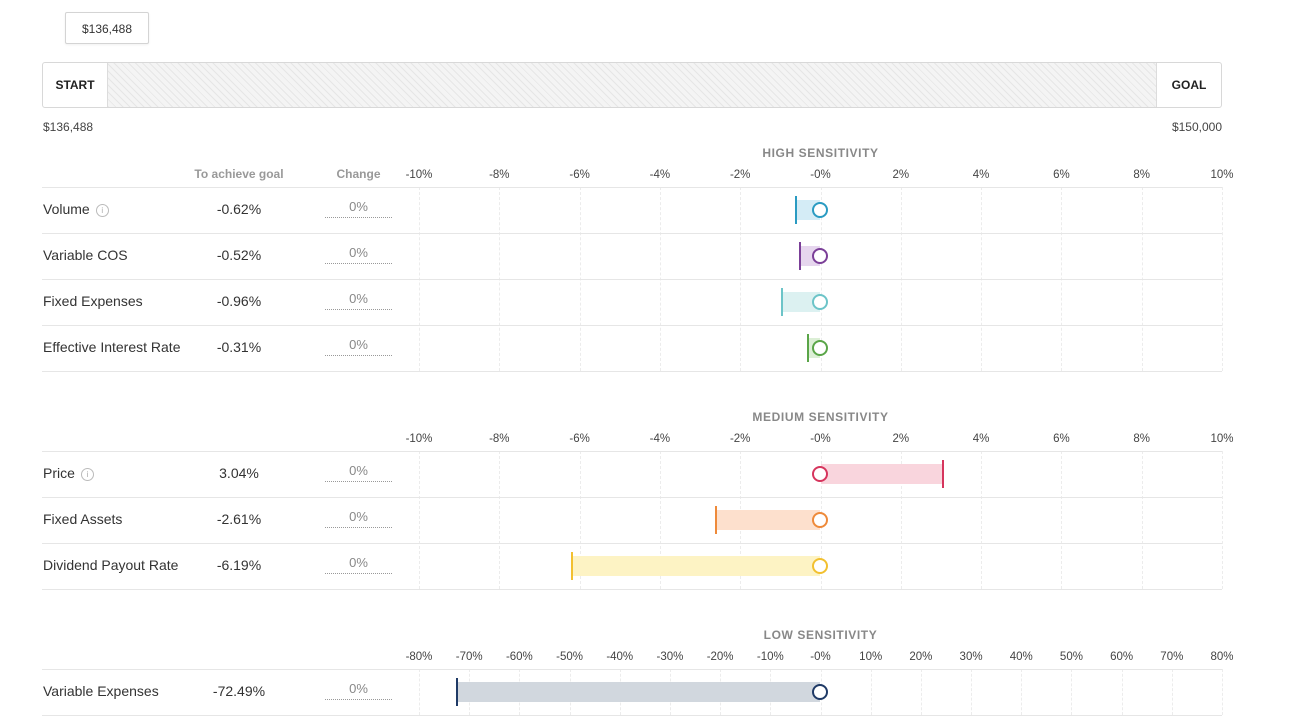  Describe the element at coordinates (569, 657) in the screenshot. I see `x-tick-label: -50%` at that location.